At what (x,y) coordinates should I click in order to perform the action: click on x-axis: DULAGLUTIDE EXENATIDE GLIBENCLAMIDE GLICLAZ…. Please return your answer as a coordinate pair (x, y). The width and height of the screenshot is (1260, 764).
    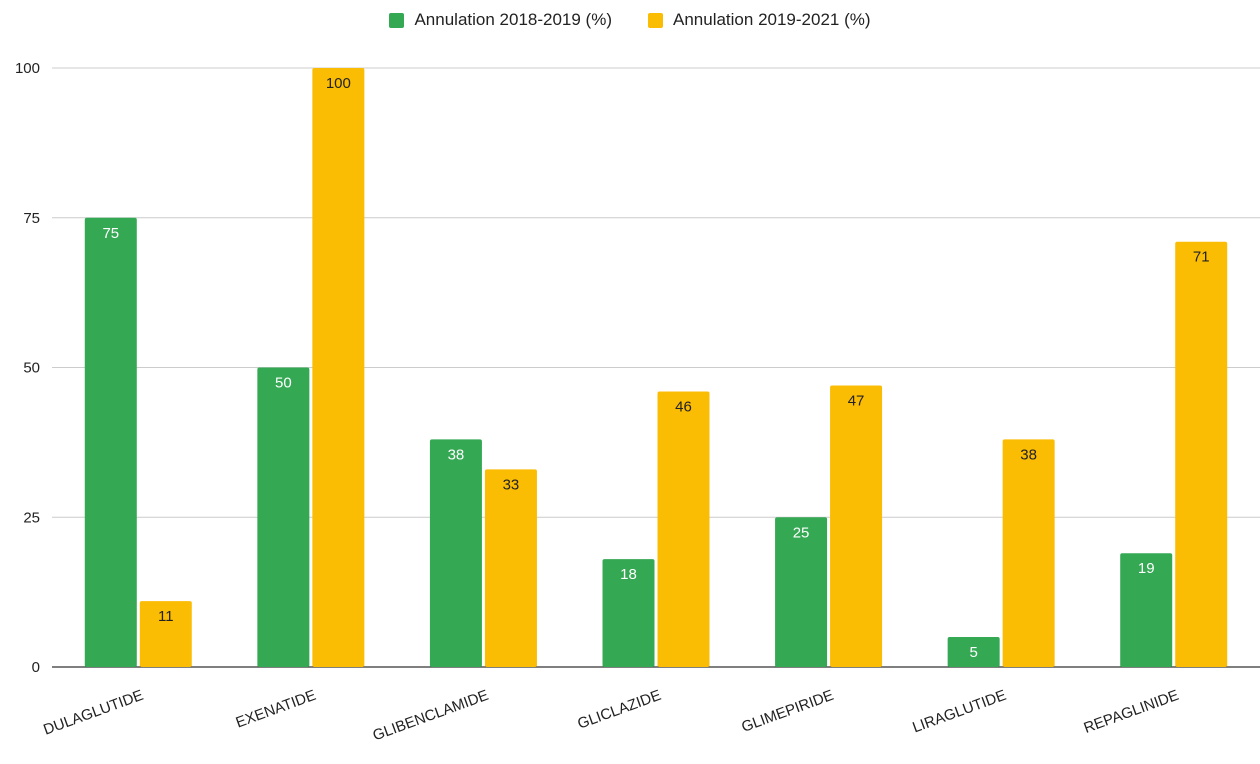
    Looking at the image, I should click on (611, 716).